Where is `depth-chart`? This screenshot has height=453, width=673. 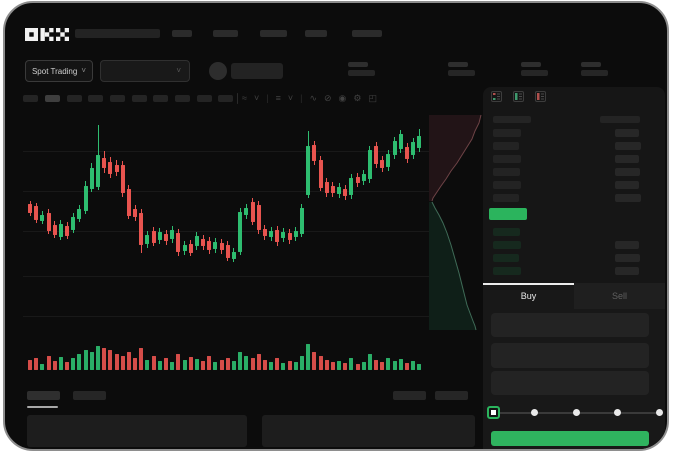 depth-chart is located at coordinates (456, 222).